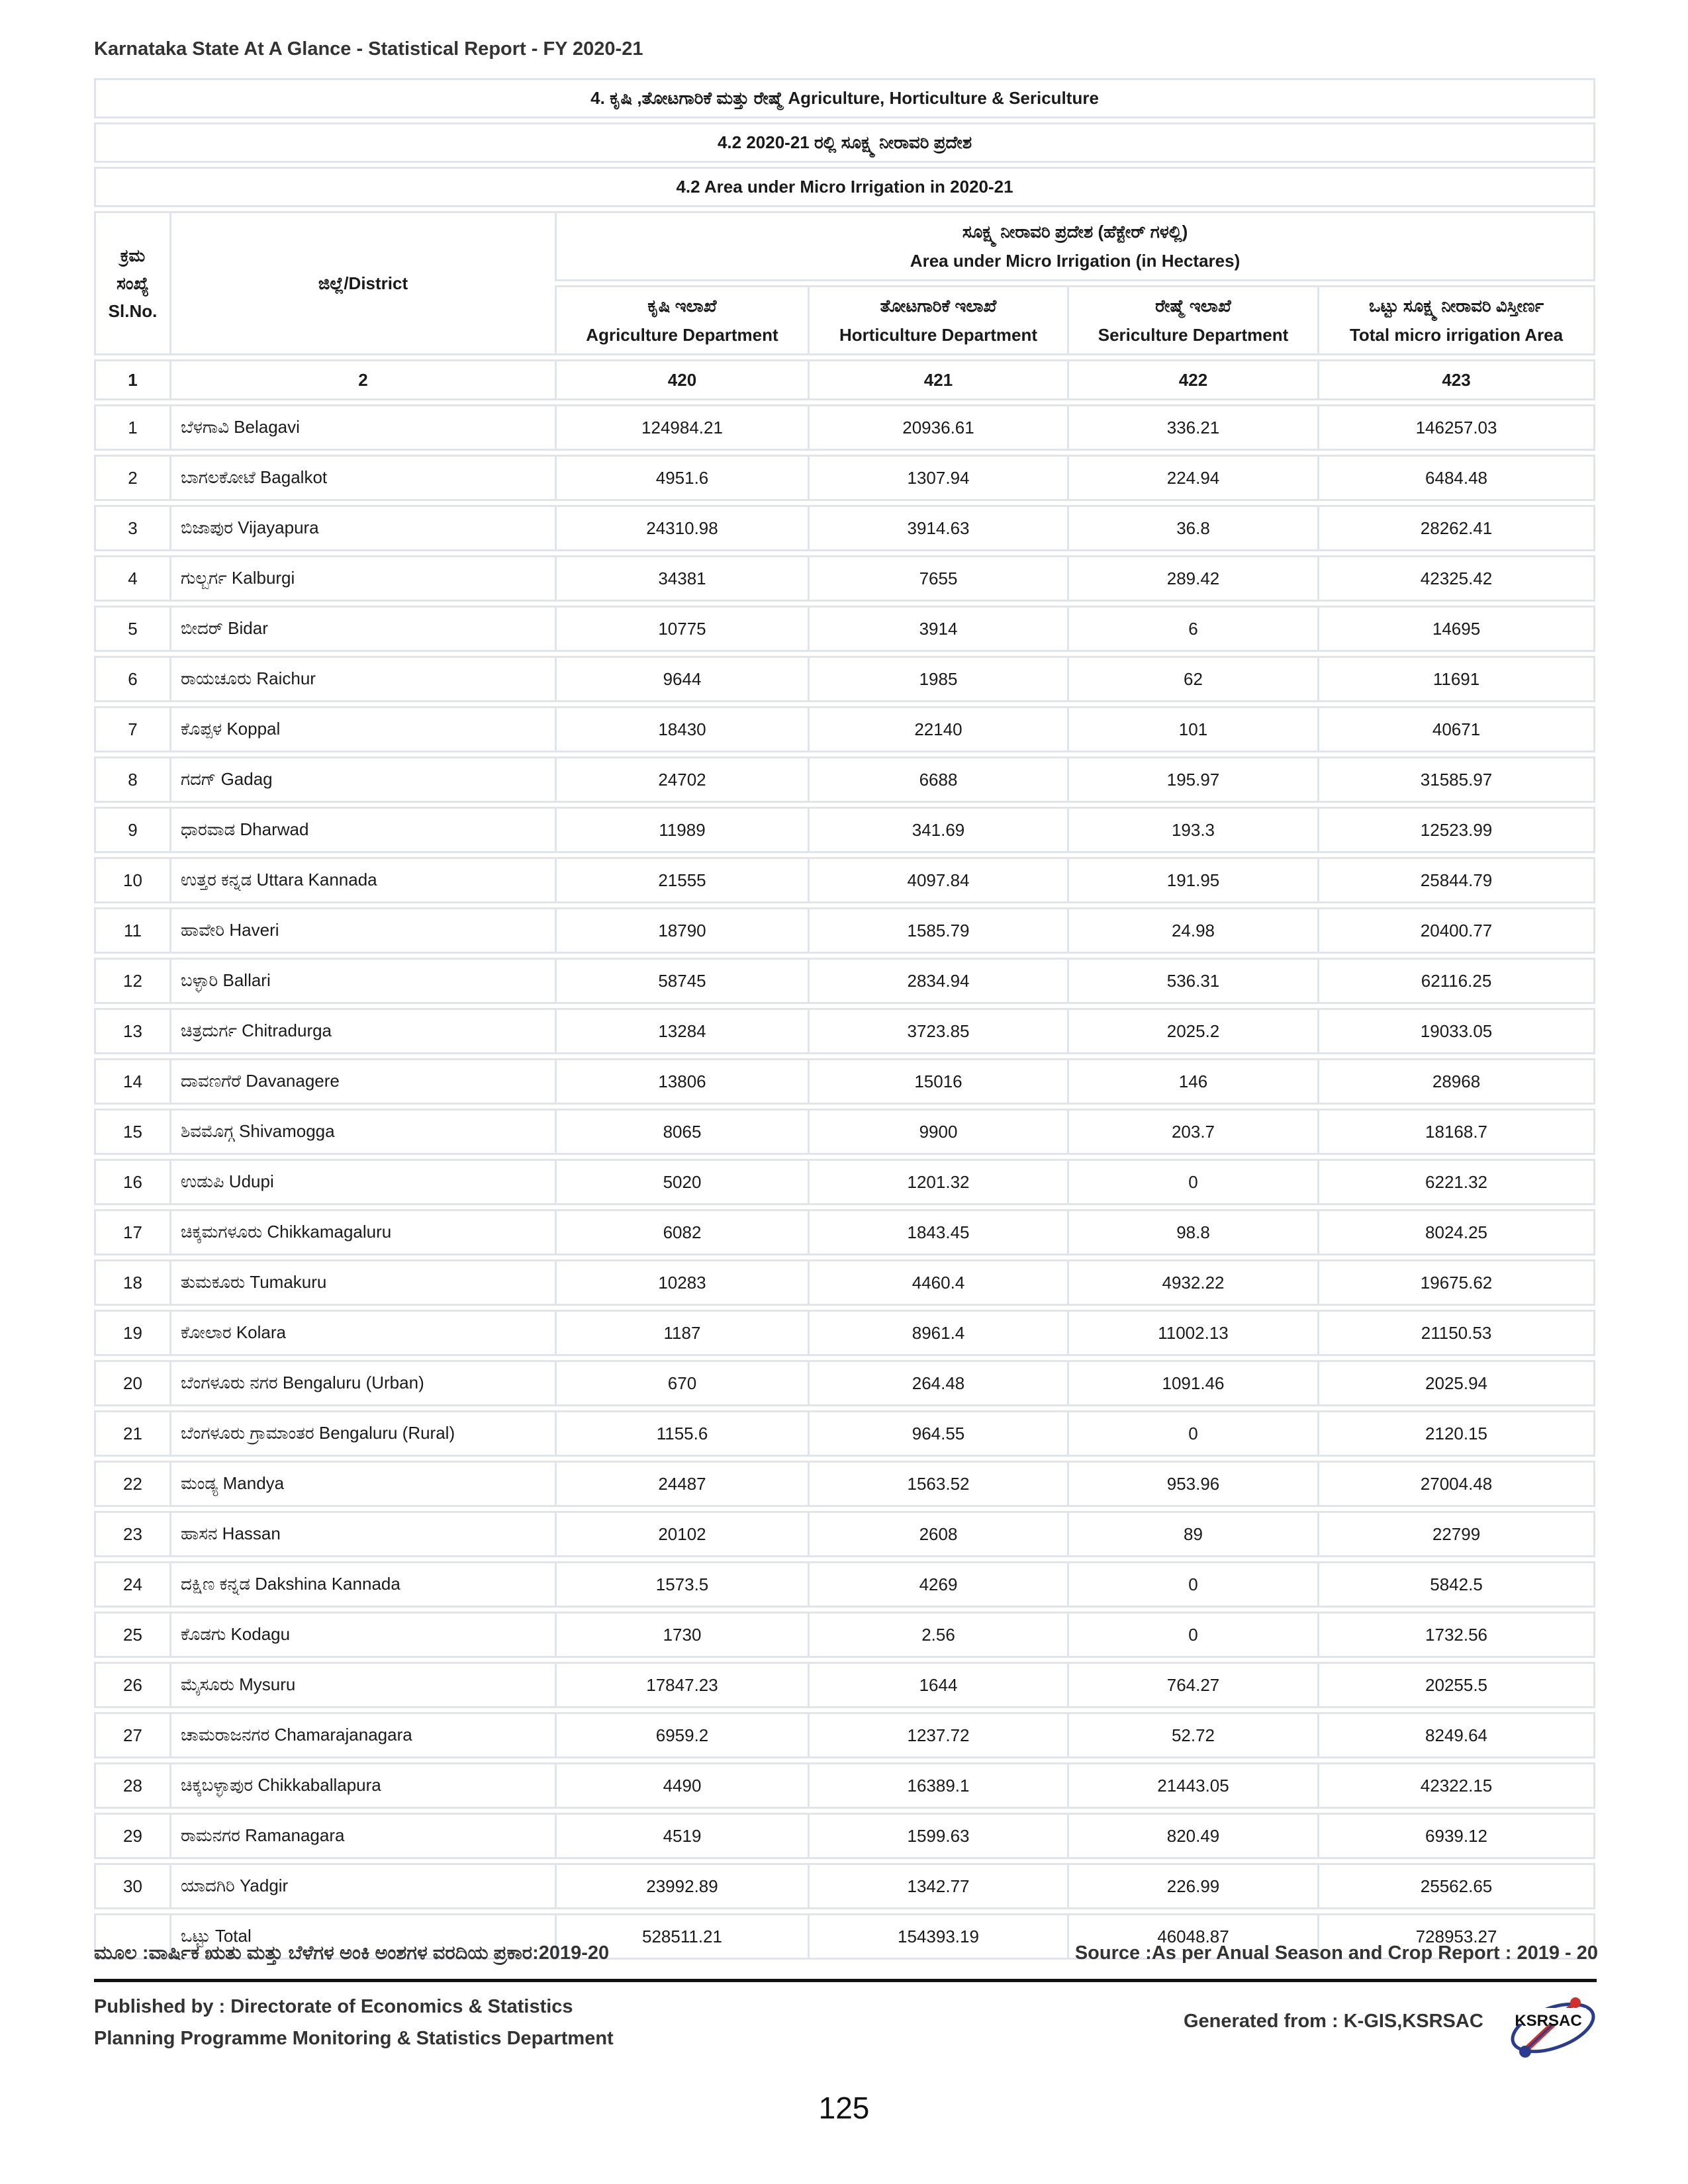  What do you see at coordinates (1192, 1836) in the screenshot?
I see `cell-sericulture: 820.49` at bounding box center [1192, 1836].